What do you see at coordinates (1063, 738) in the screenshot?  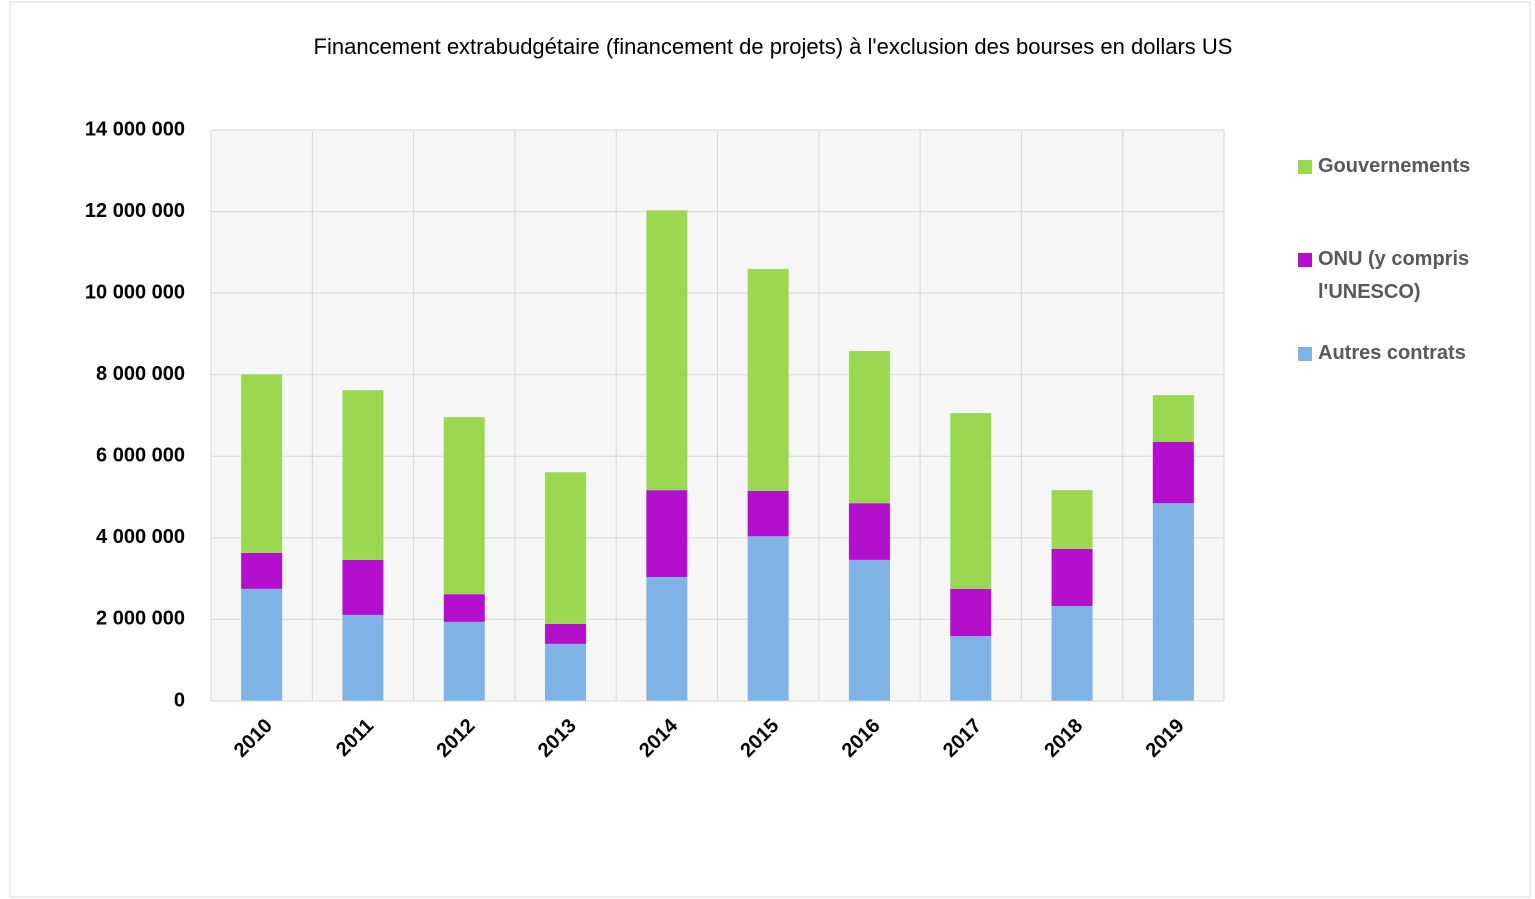 I see `x-tick-label: 2018` at bounding box center [1063, 738].